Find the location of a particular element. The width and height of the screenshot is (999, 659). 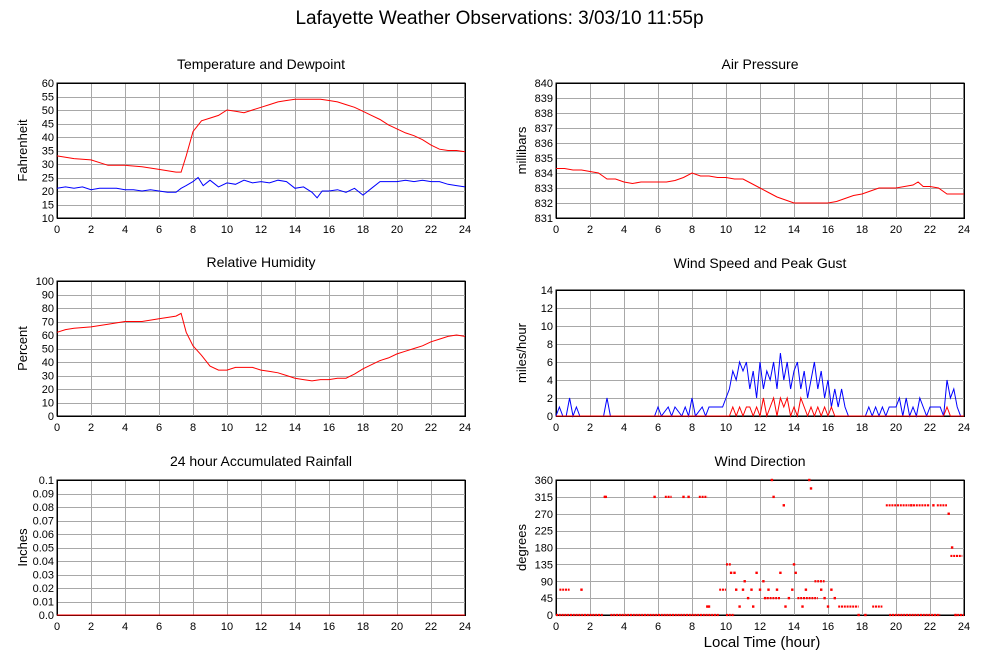

humidity-x-tick-label: 16 is located at coordinates (329, 428).